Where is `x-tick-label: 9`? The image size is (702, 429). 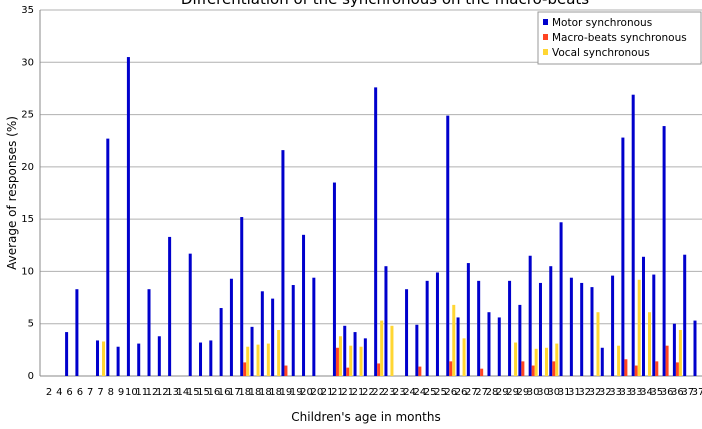
x-tick-label: 9 is located at coordinates (121, 392).